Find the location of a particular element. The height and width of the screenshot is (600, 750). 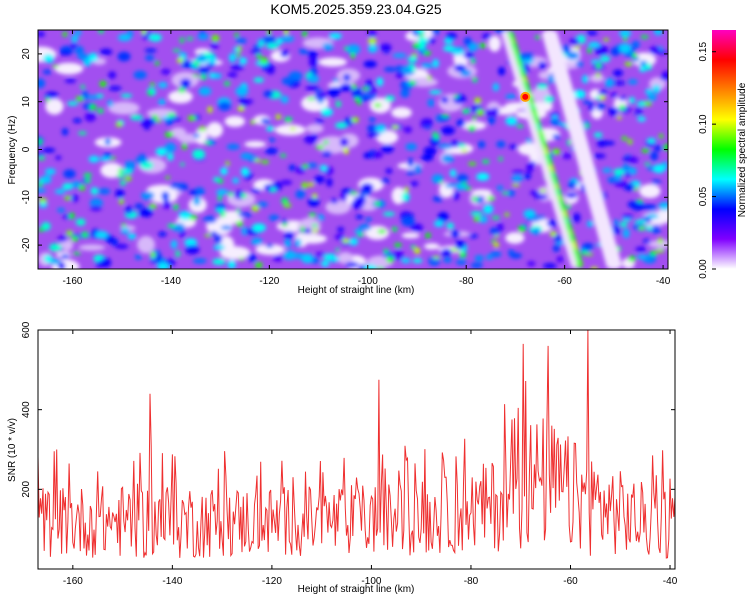

y-tick-label: 400 is located at coordinates (26, 409).